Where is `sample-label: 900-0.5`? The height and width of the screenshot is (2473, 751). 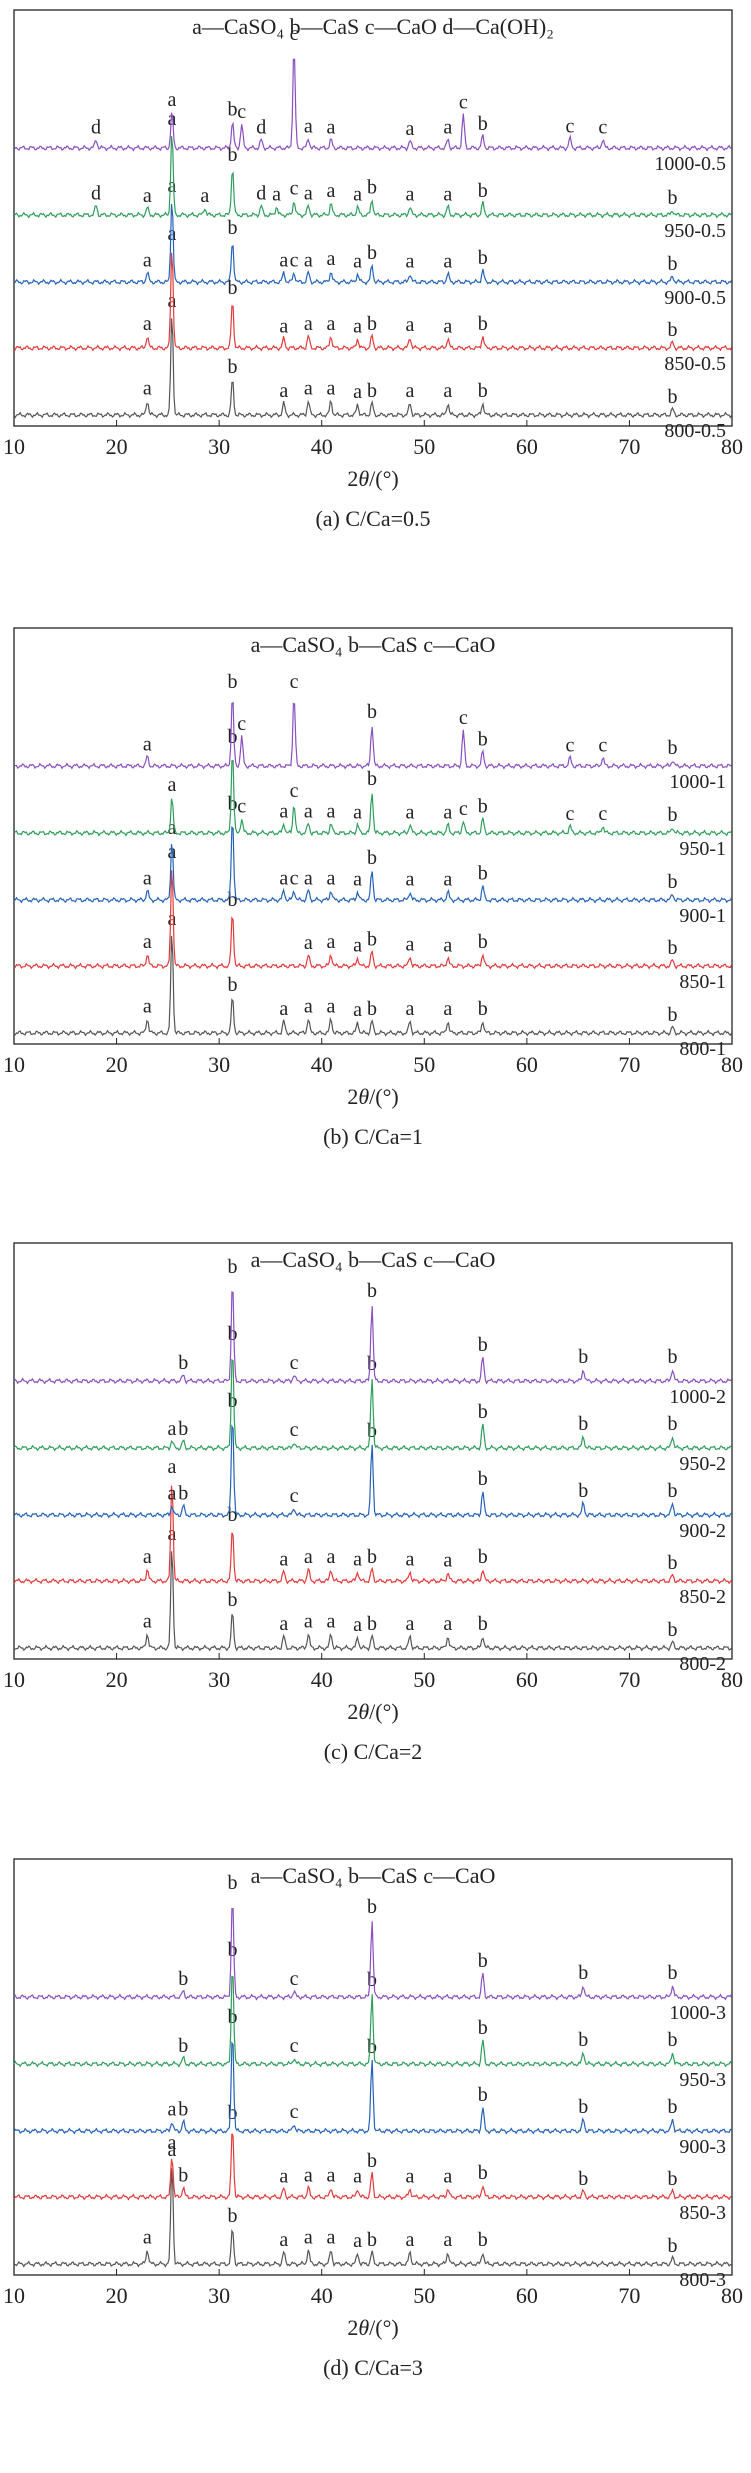
sample-label: 900-0.5 is located at coordinates (695, 298).